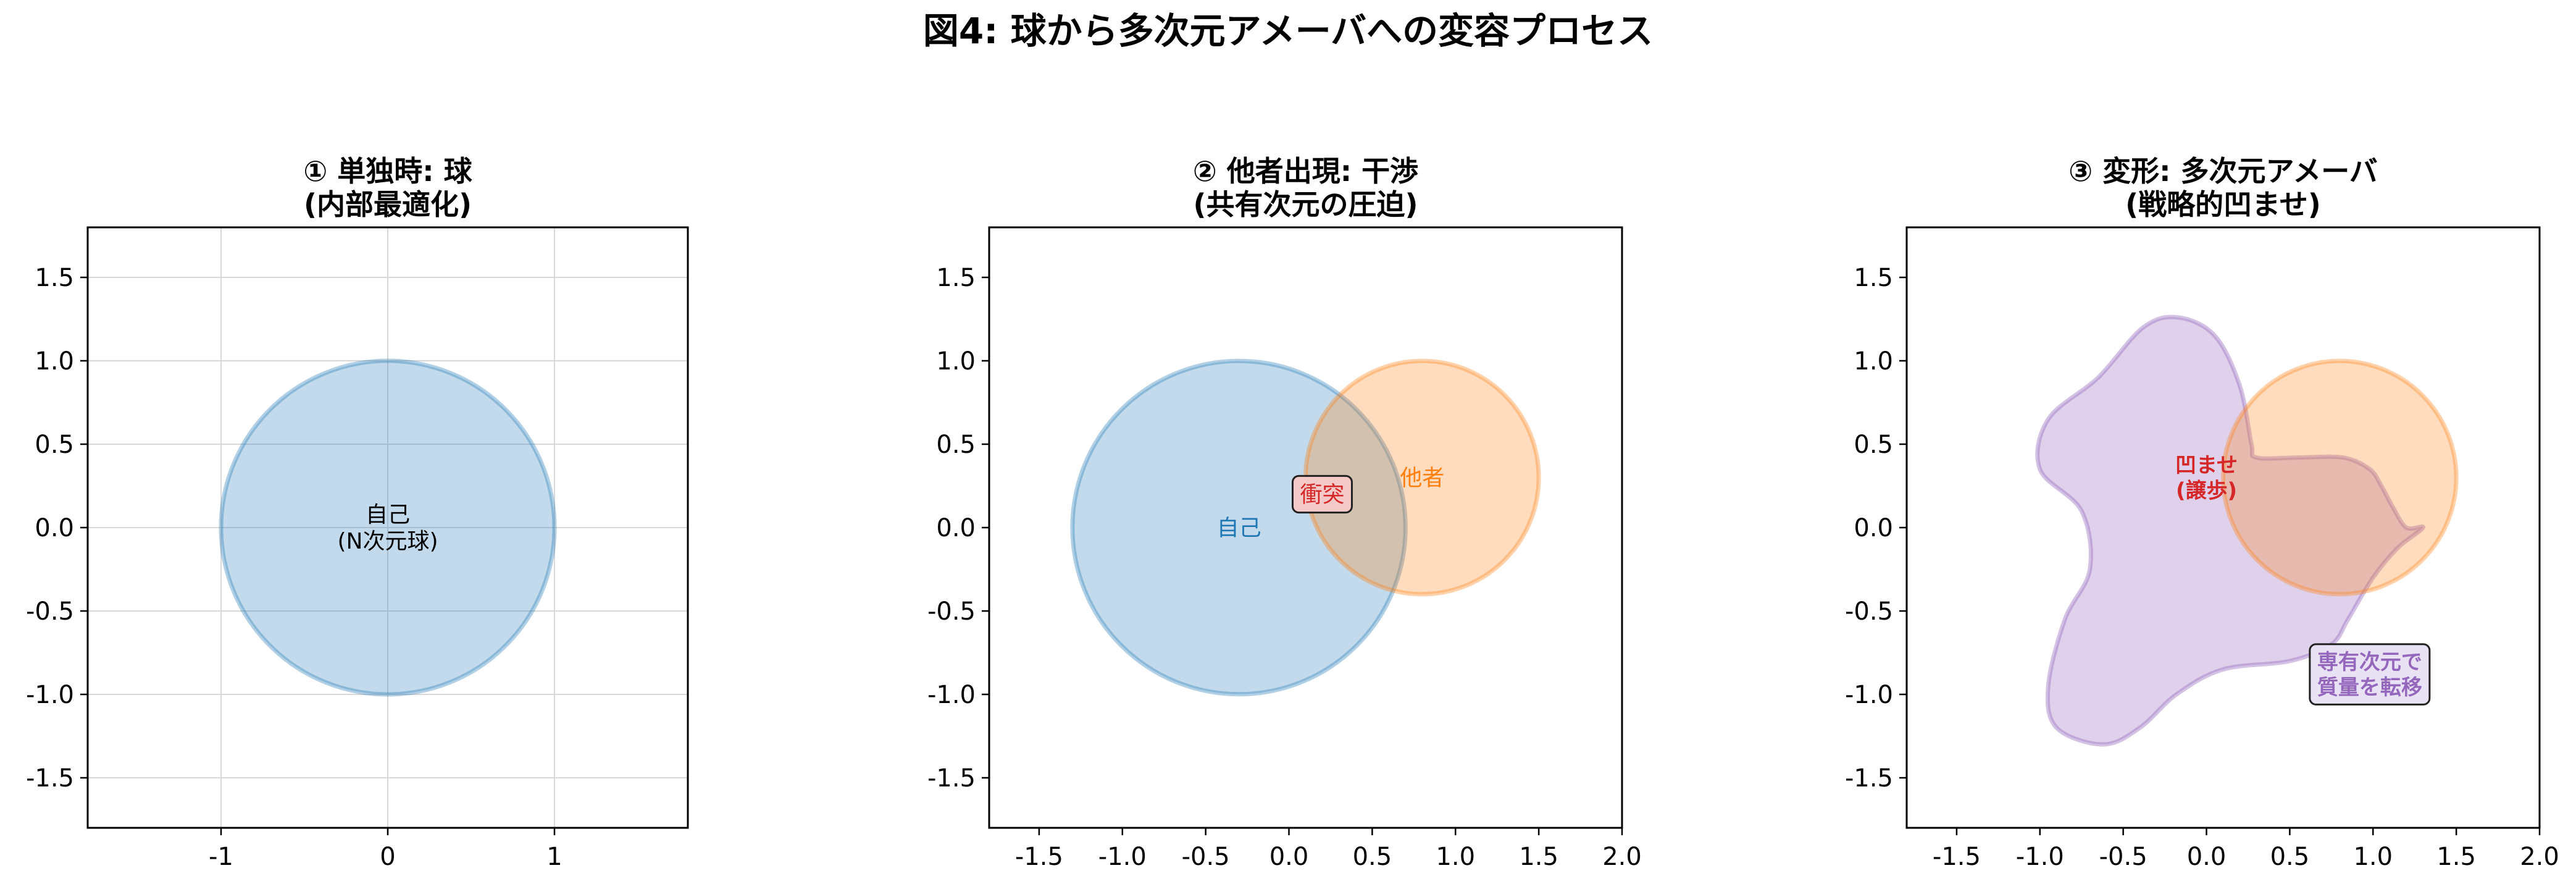 This screenshot has width=2576, height=889. I want to click on annotation-label-line: 専有次元で, so click(2369, 662).